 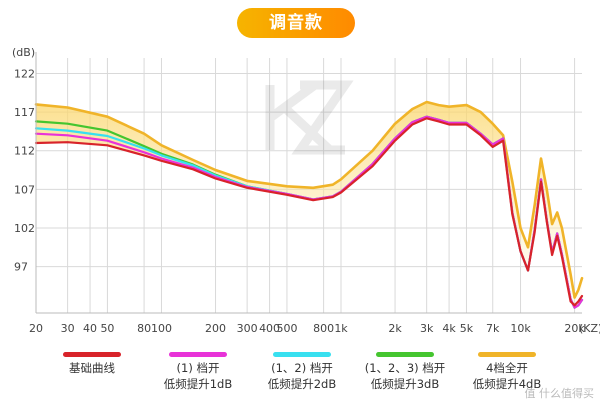 I want to click on x-tick-label: 100, so click(x=161, y=328).